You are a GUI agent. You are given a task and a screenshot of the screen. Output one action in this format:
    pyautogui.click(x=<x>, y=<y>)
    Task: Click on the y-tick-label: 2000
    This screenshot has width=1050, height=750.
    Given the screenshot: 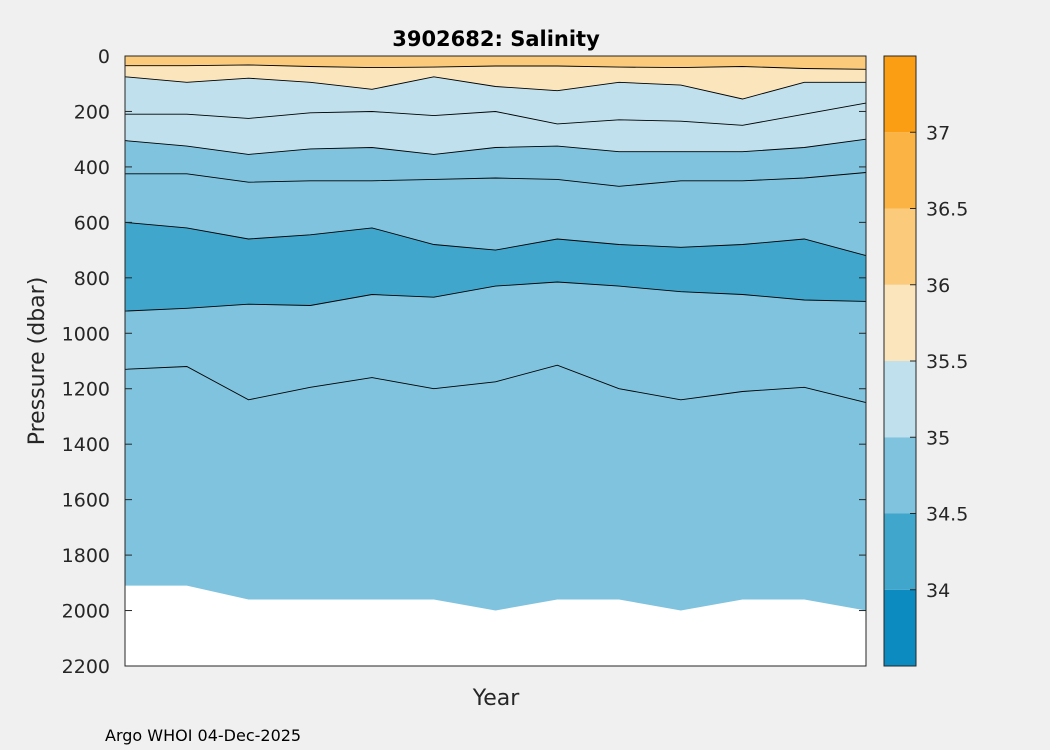 What is the action you would take?
    pyautogui.click(x=86, y=612)
    